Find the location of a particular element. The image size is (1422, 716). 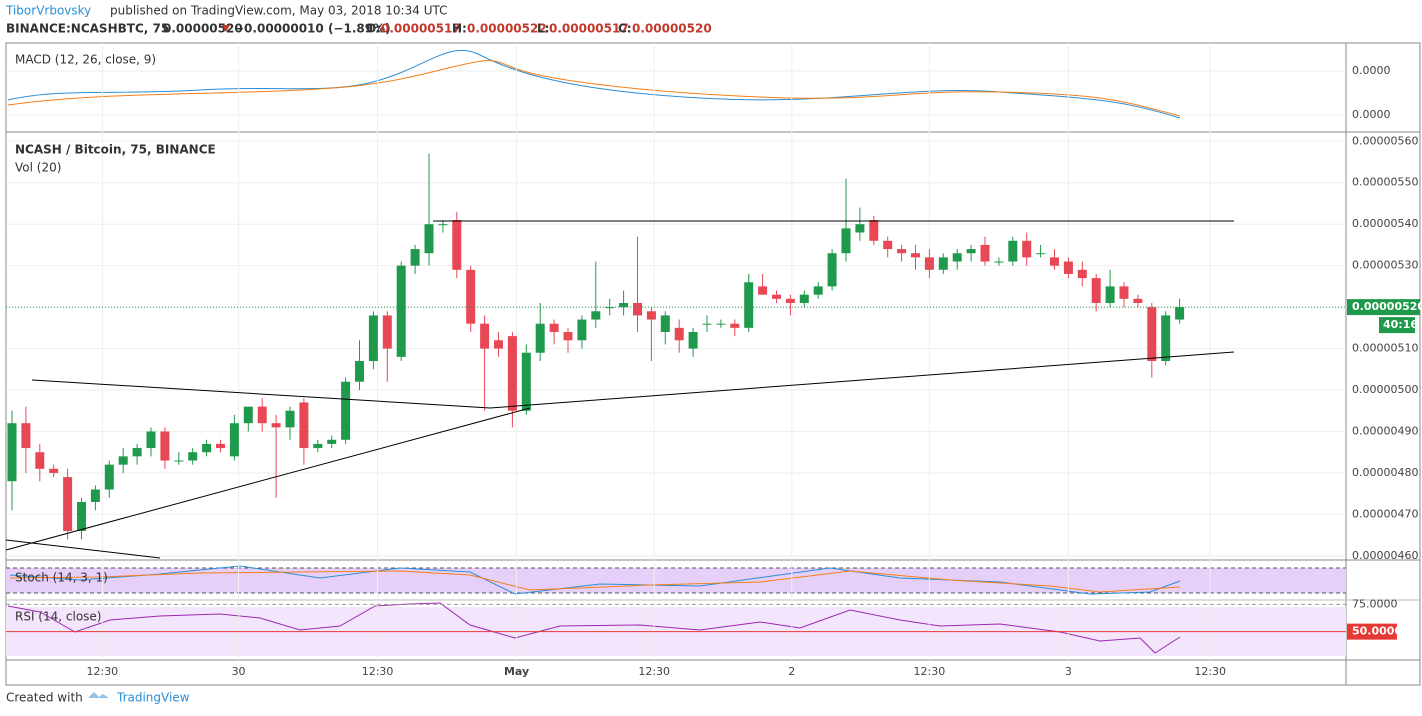

countdown-box is located at coordinates (1397, 325).